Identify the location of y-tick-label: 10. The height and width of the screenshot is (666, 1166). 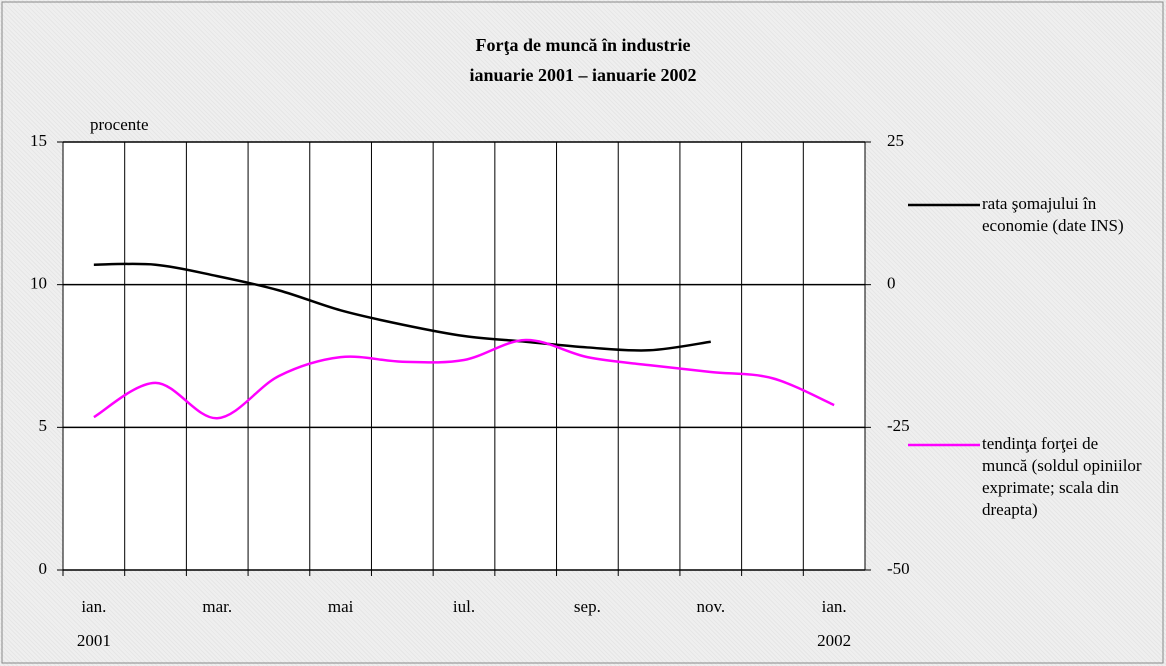
(38, 283).